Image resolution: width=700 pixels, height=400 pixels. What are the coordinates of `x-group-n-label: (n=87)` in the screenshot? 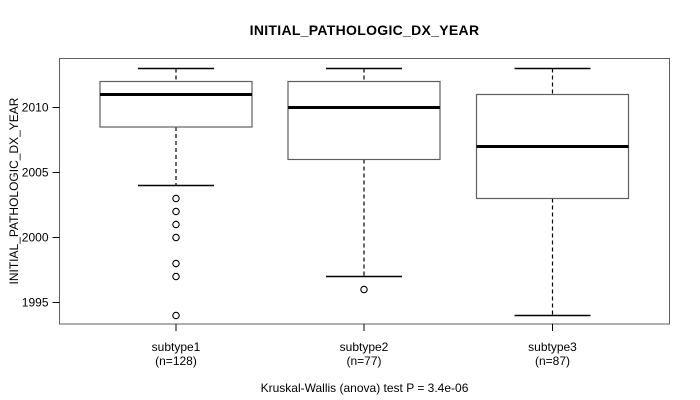 It's located at (552, 361).